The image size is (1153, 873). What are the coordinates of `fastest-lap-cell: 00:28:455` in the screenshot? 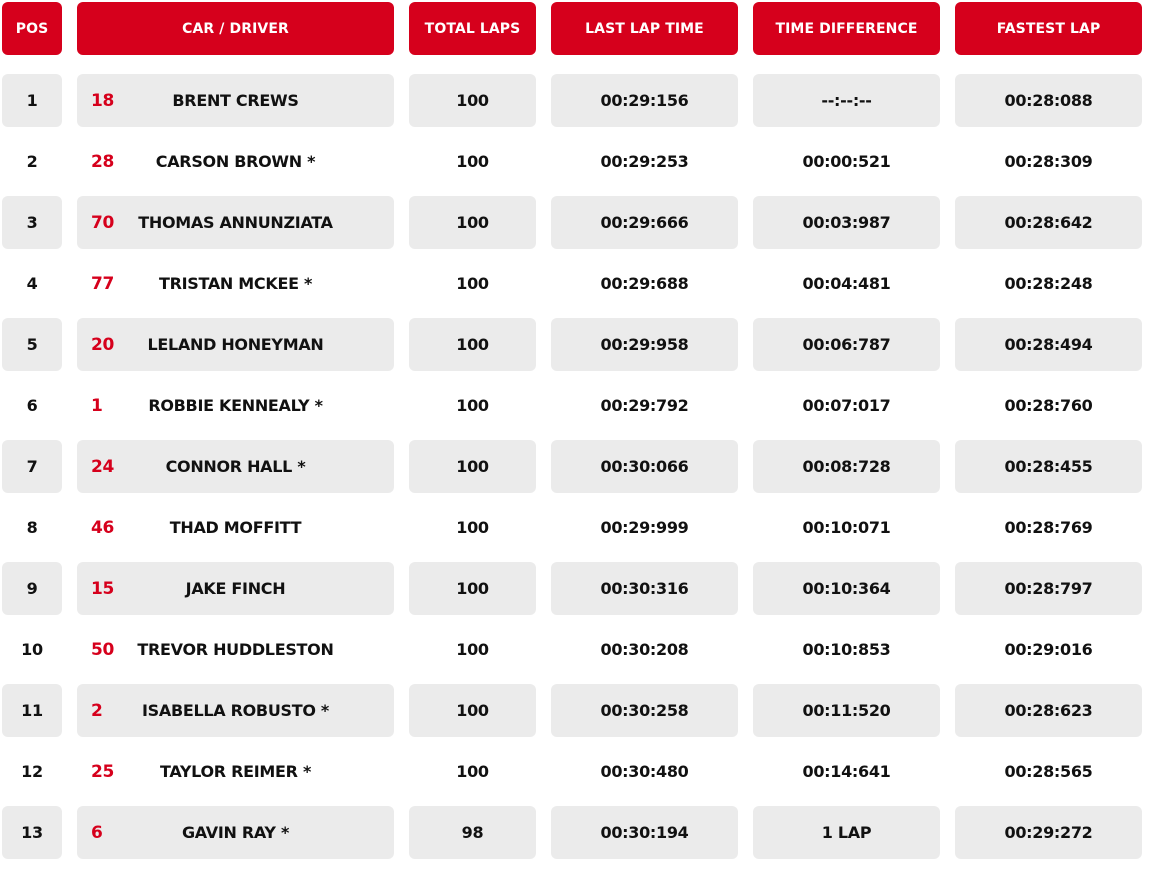 It's located at (1048, 466).